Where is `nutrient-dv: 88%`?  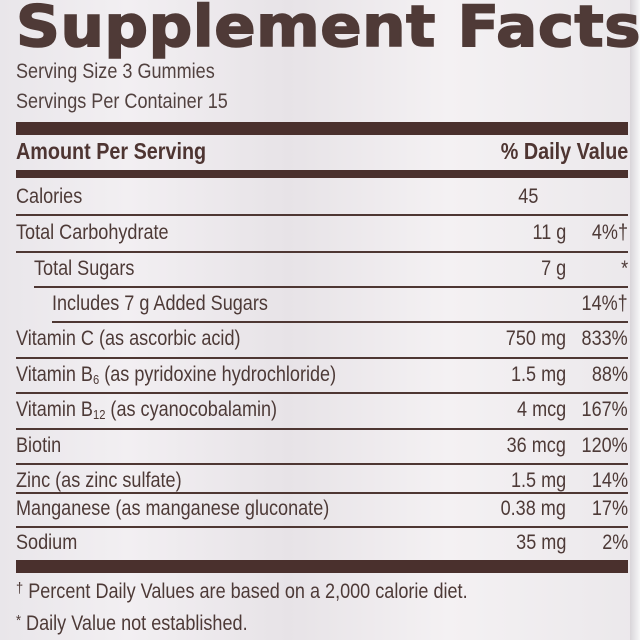 nutrient-dv: 88% is located at coordinates (609, 374).